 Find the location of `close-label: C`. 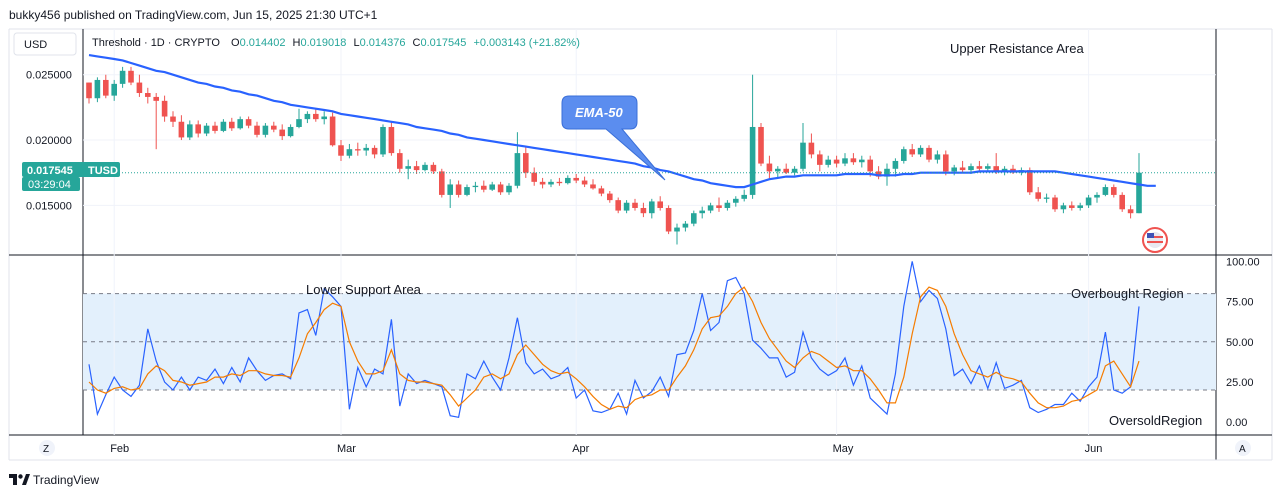

close-label: C is located at coordinates (417, 43).